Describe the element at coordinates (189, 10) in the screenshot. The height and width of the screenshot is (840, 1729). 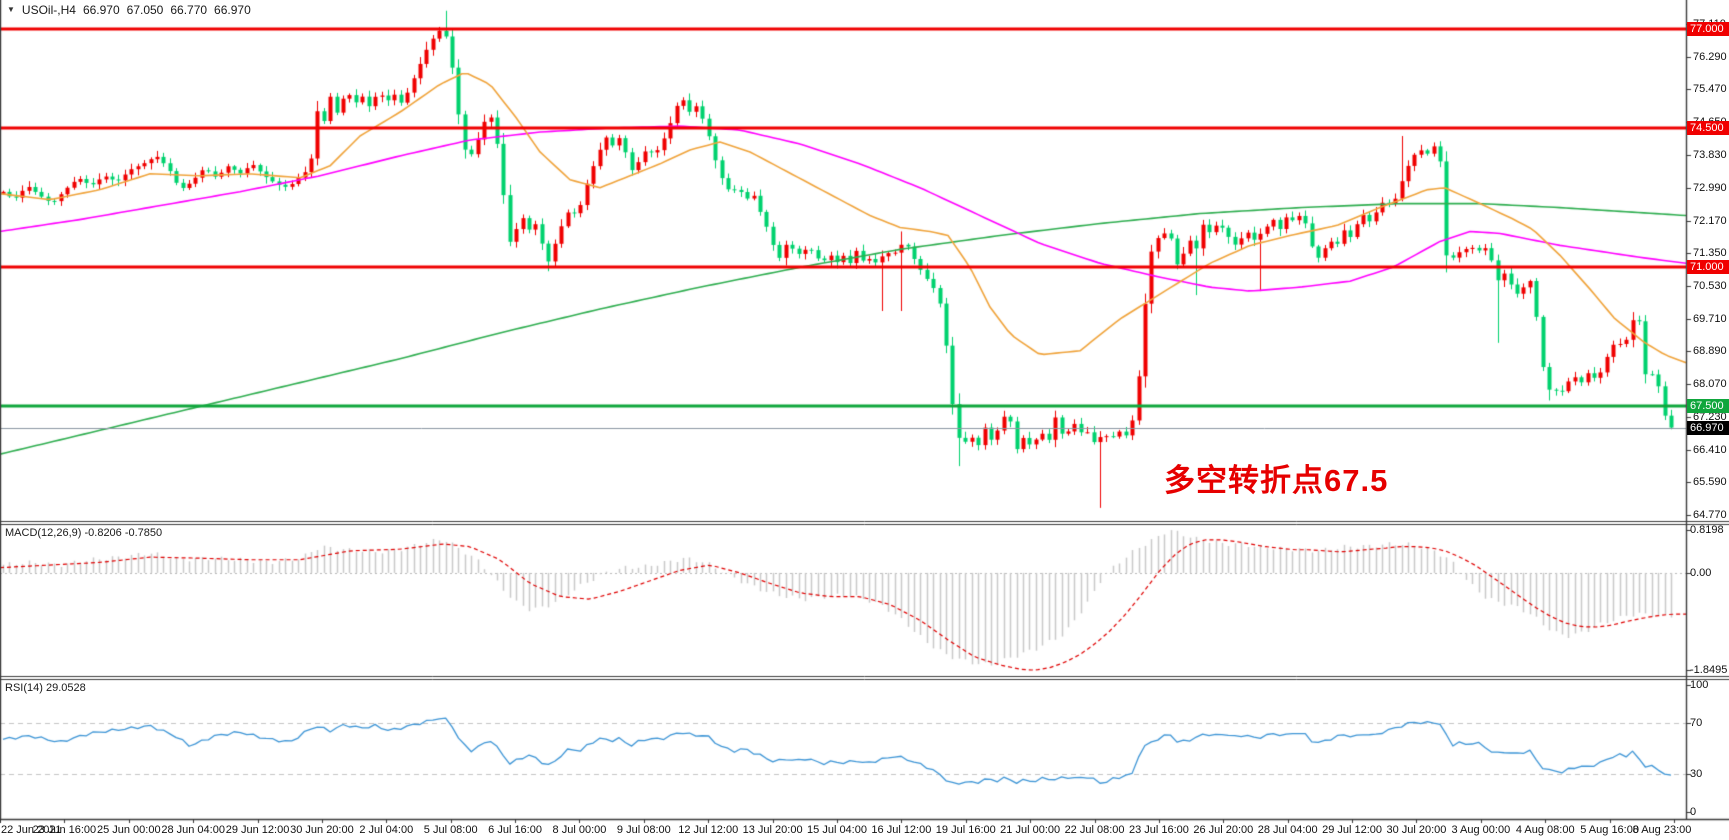
I see `ohlc-low: 66.770` at that location.